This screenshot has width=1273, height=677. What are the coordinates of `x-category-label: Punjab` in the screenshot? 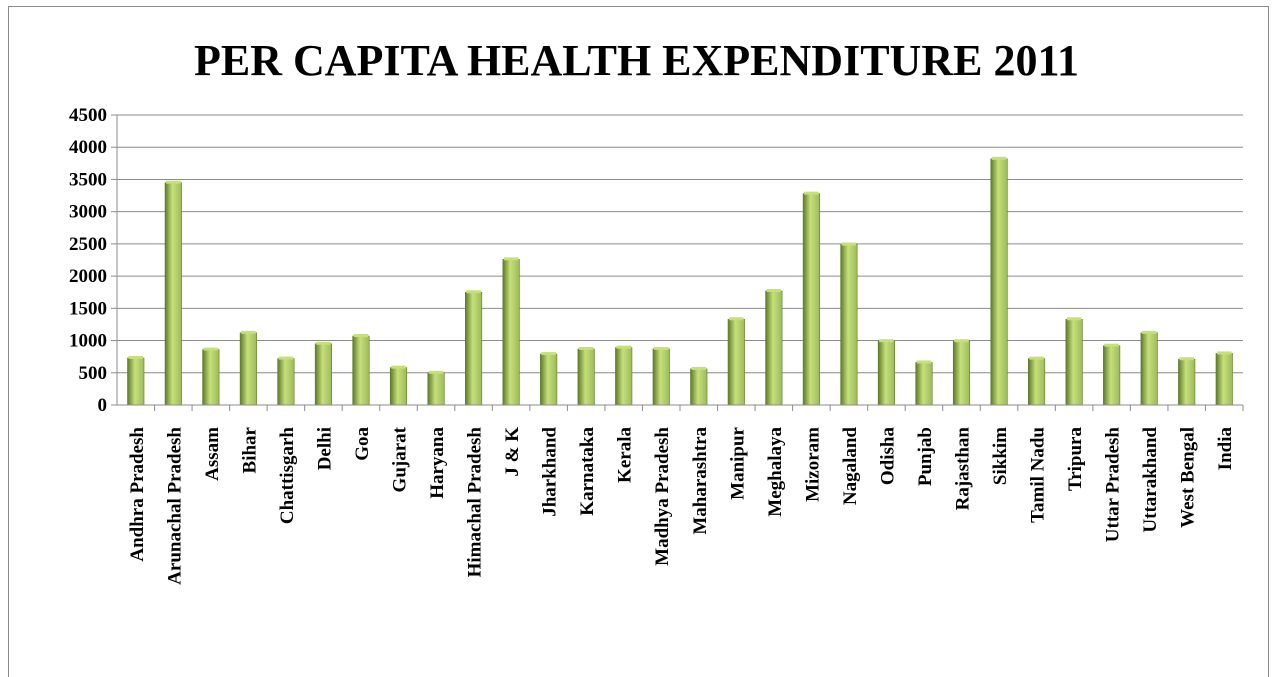 It's located at (925, 456).